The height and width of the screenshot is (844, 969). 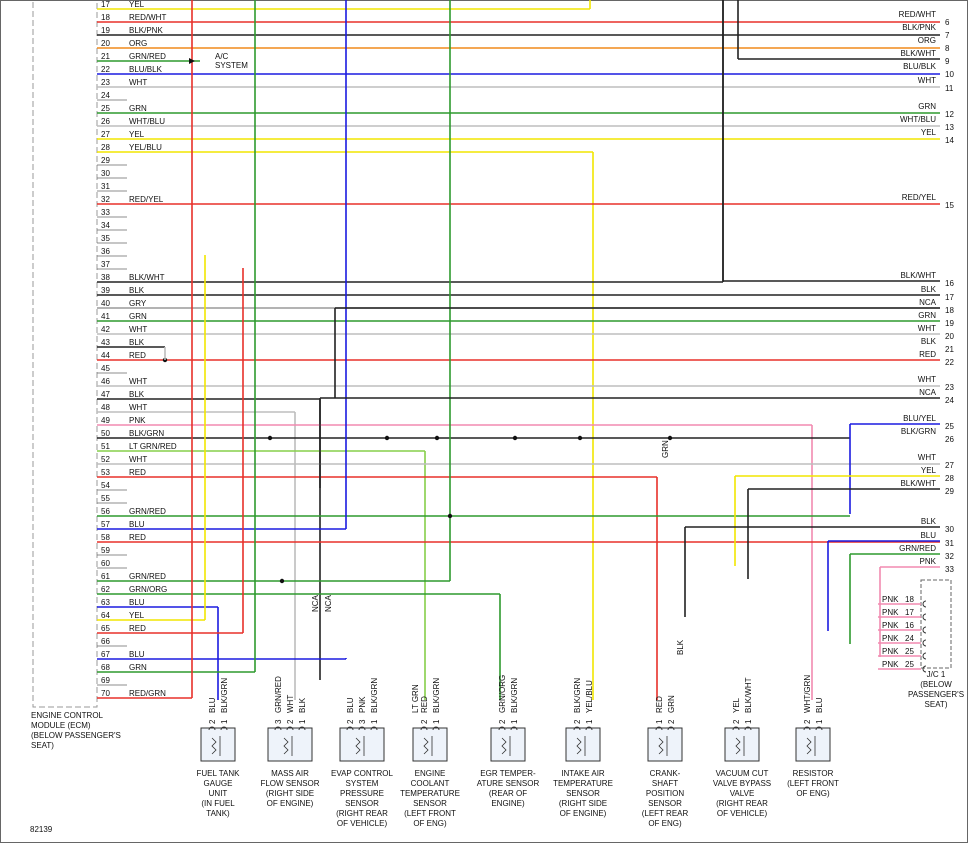 What do you see at coordinates (949, 400) in the screenshot?
I see `connector-number: 24` at bounding box center [949, 400].